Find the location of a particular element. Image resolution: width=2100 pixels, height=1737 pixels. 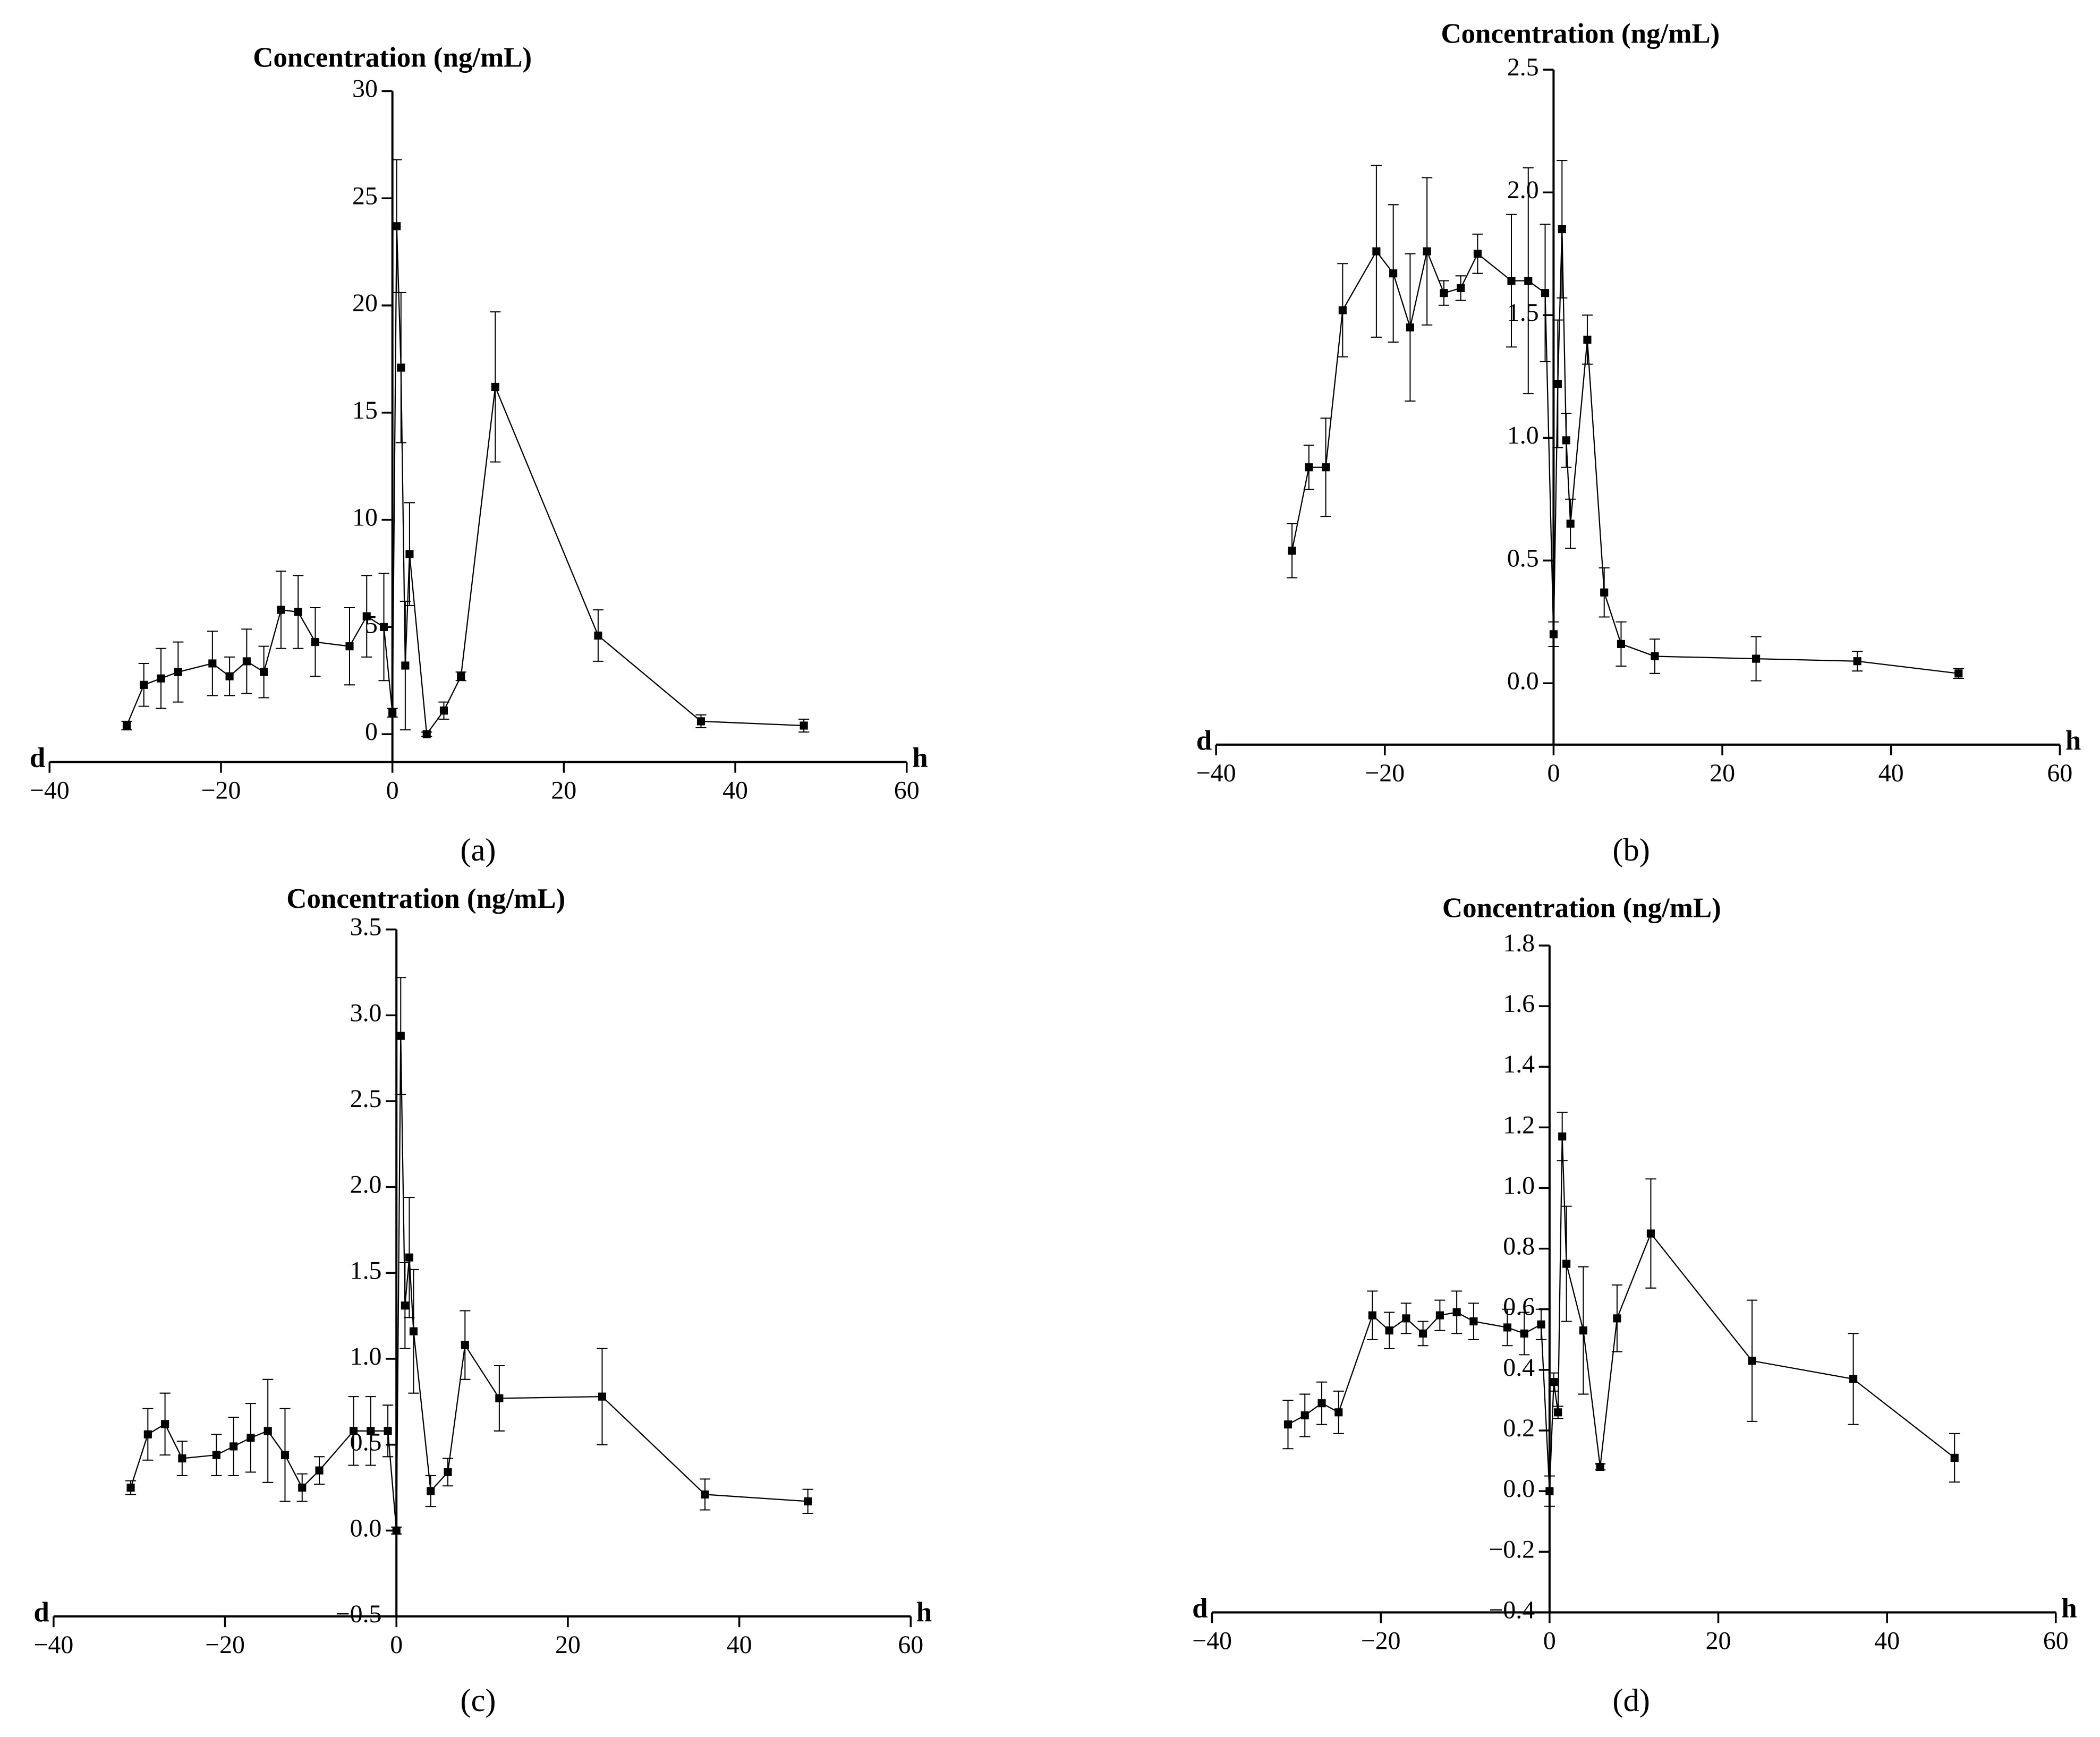

caption: (a) is located at coordinates (478, 850).